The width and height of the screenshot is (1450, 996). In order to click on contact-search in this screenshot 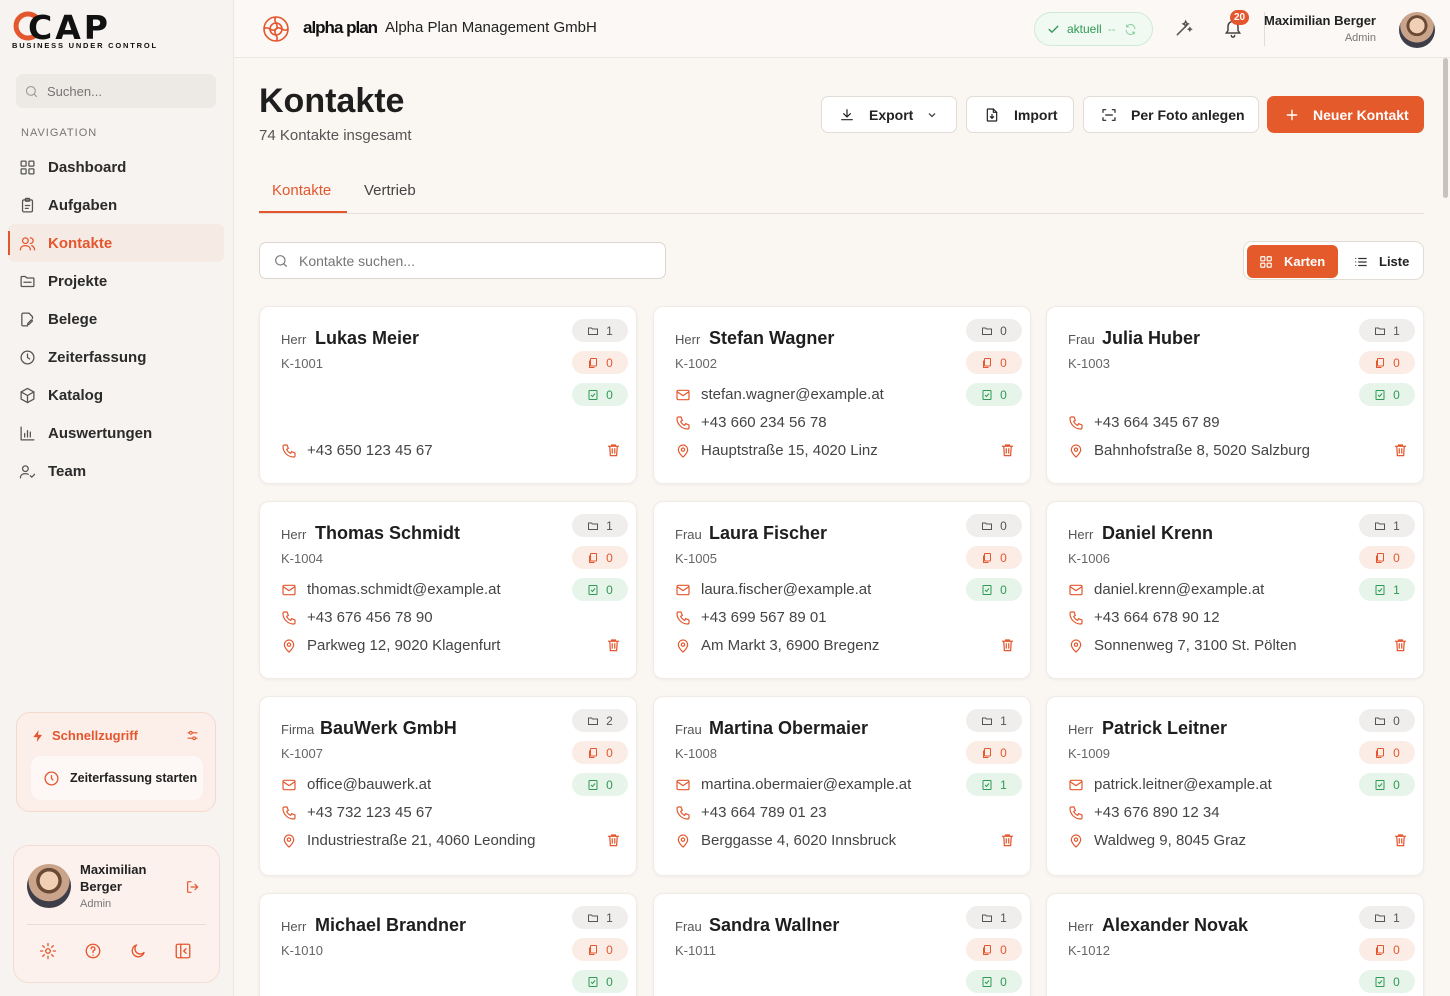, I will do `click(462, 260)`.